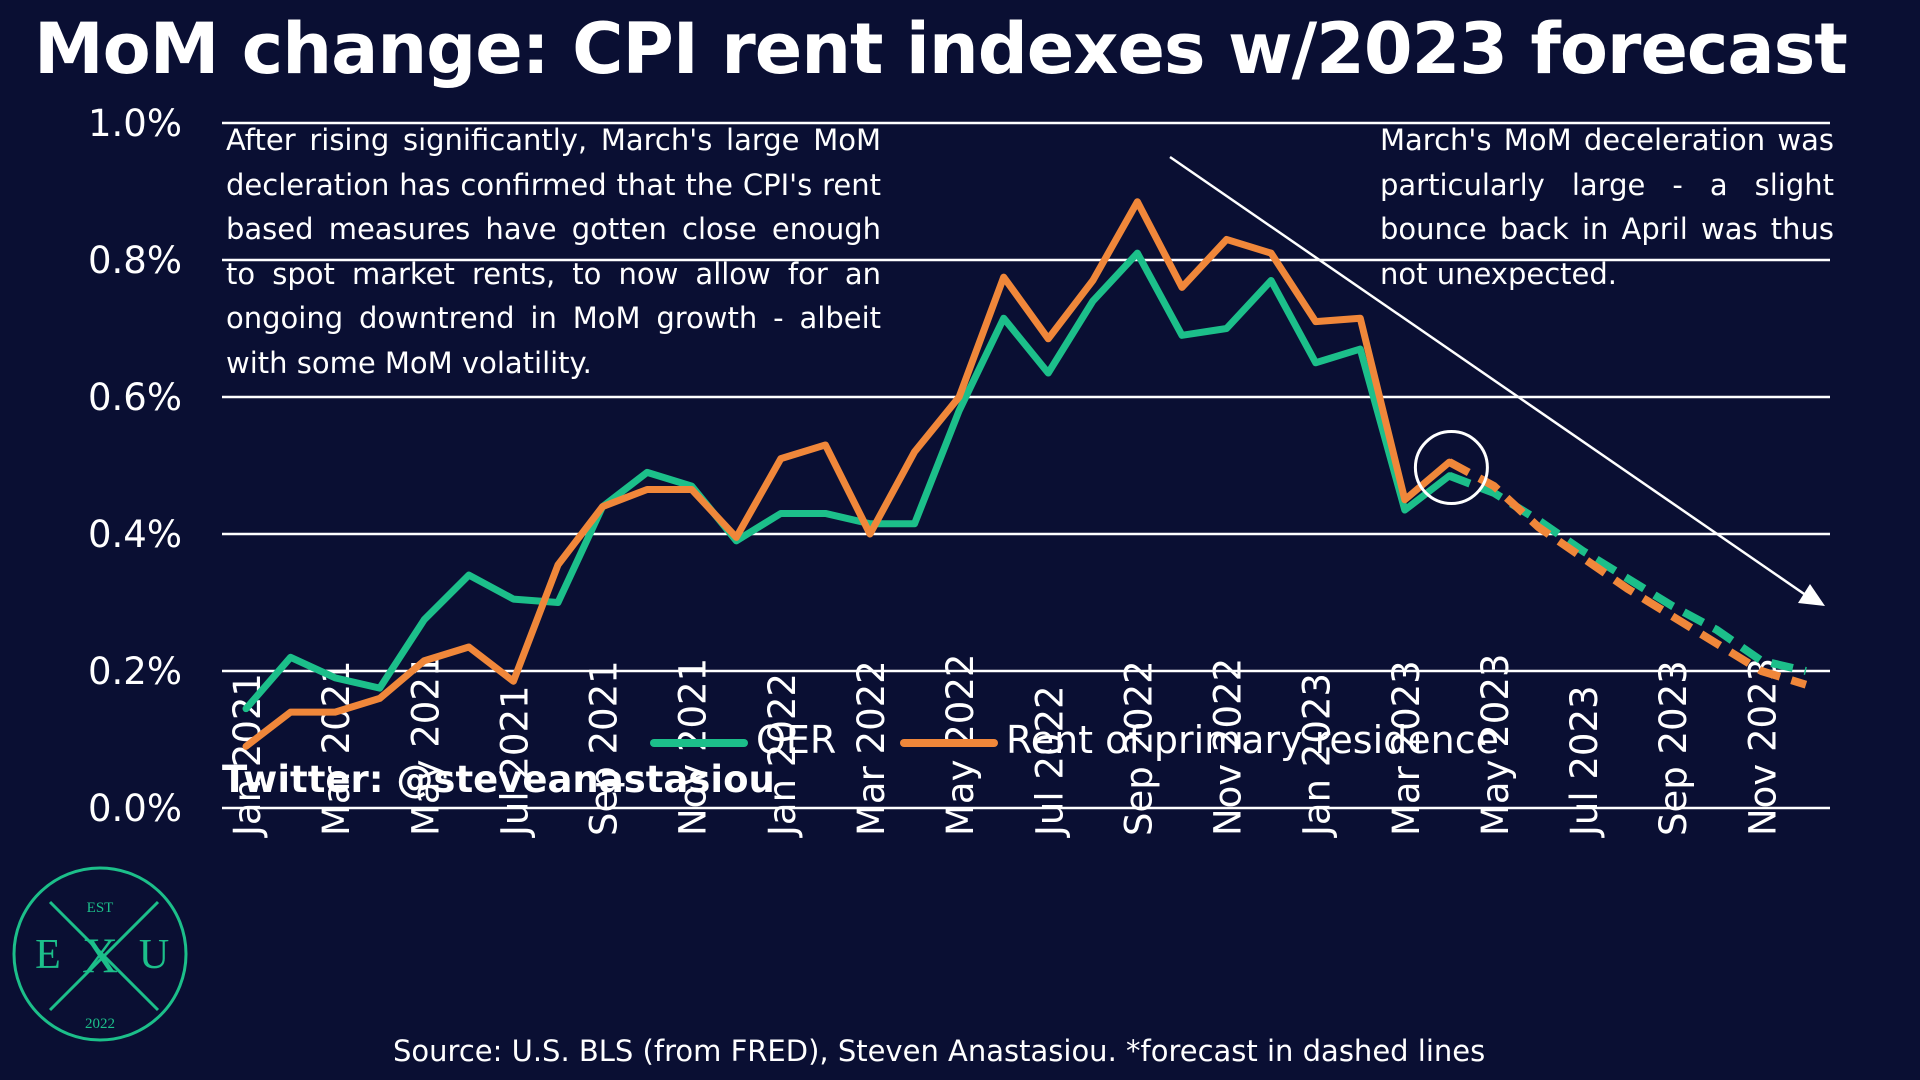 This screenshot has width=1920, height=1080. I want to click on x-tick-label: Nov 2022, so click(1228, 747).